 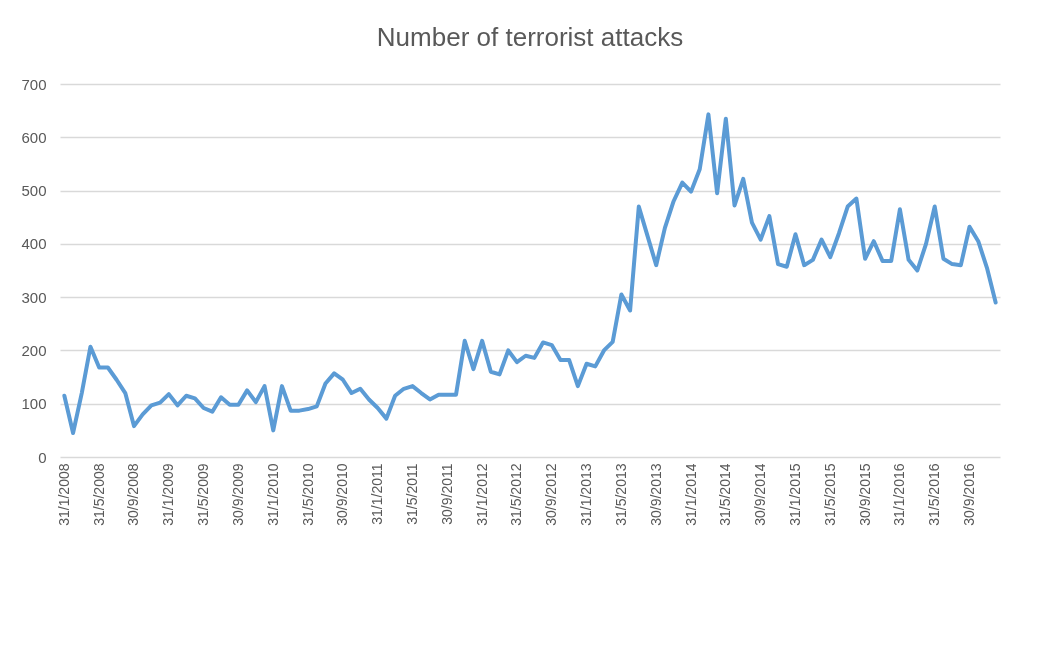 What do you see at coordinates (934, 494) in the screenshot?
I see `x-tick-label: 31/5/2016` at bounding box center [934, 494].